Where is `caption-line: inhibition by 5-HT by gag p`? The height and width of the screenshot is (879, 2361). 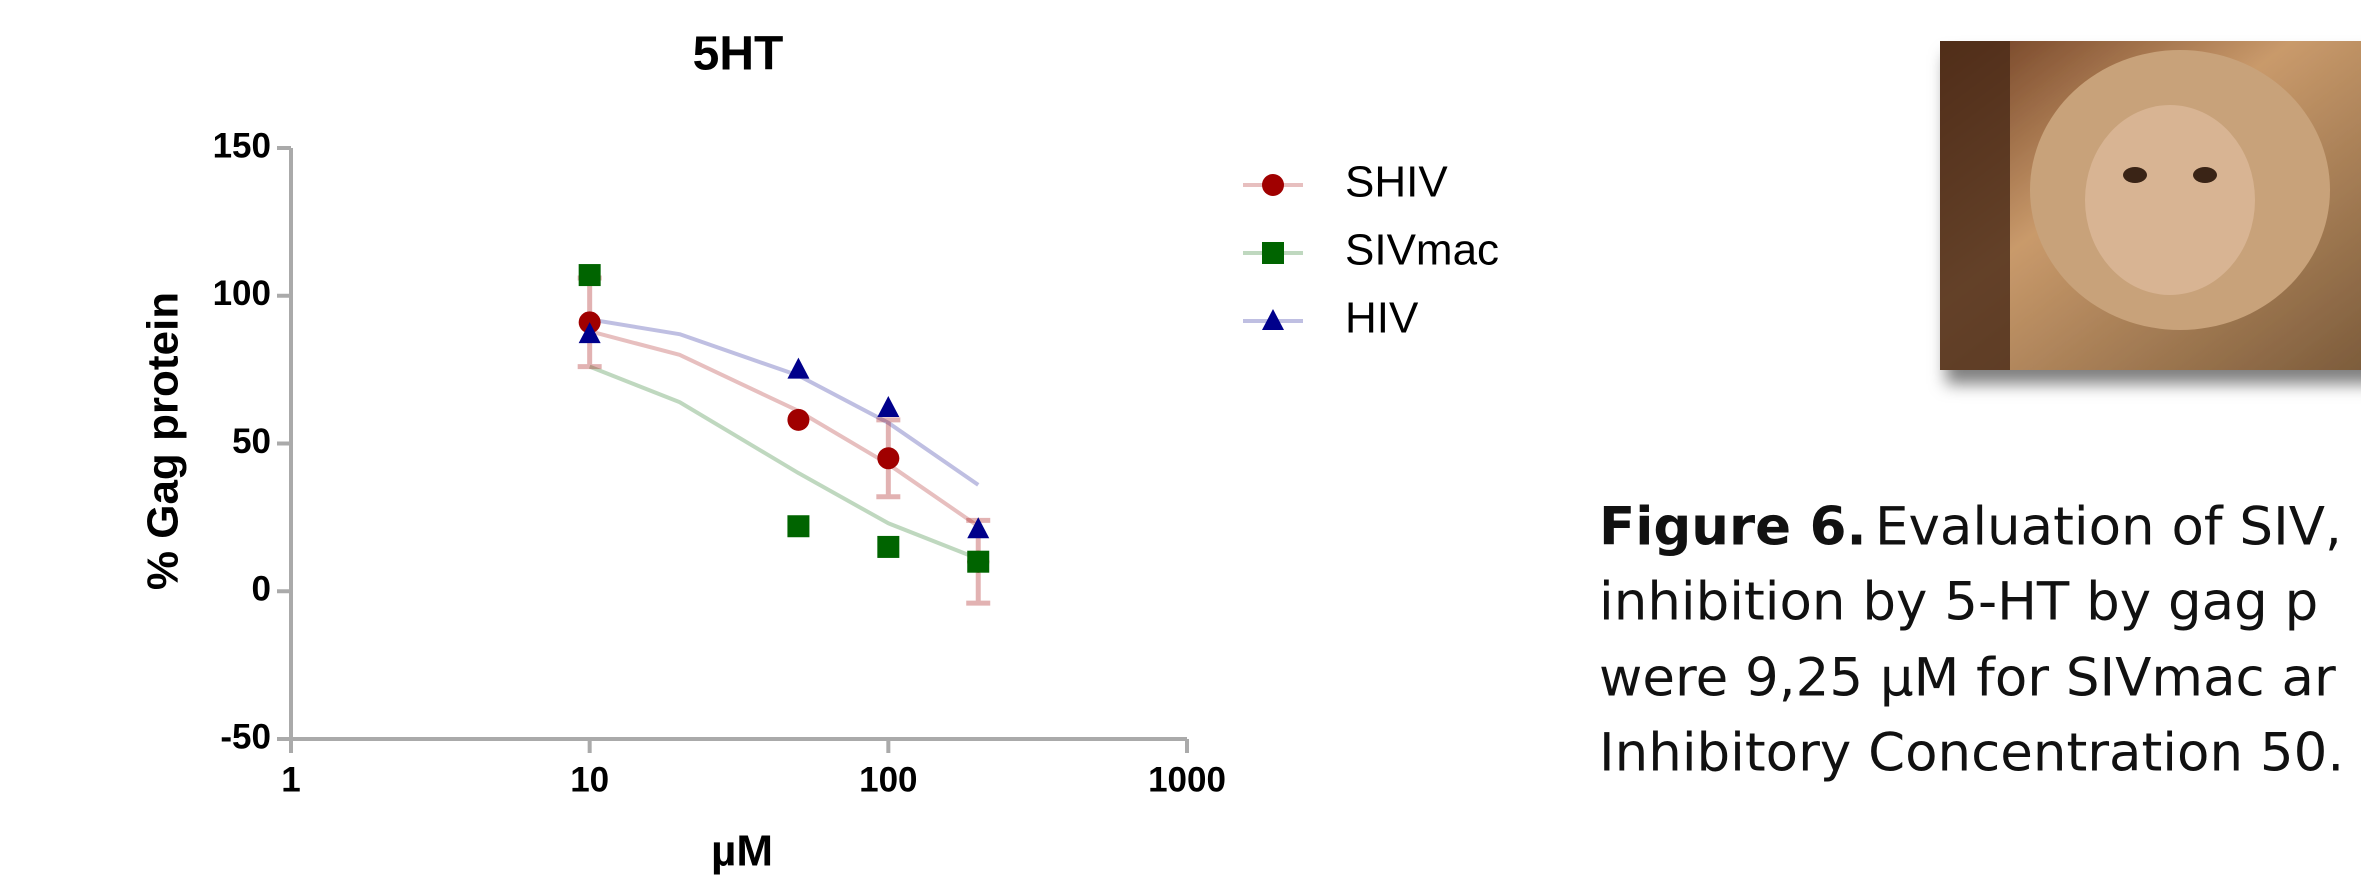
caption-line: inhibition by 5-HT by gag p is located at coordinates (1958, 602).